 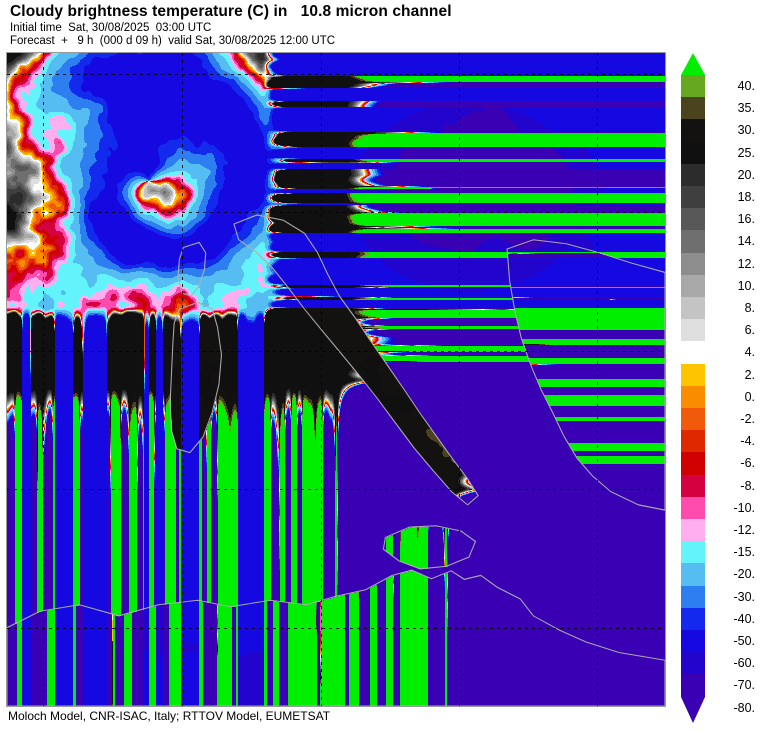 What do you see at coordinates (747, 441) in the screenshot?
I see `colorbar-tick-label: -4.` at bounding box center [747, 441].